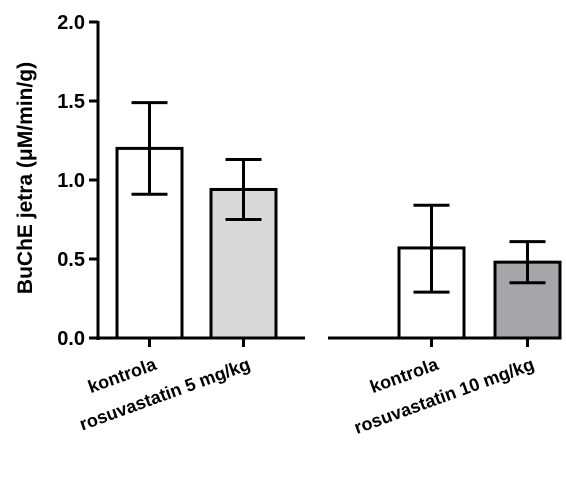 The height and width of the screenshot is (498, 566). I want to click on y-tick-label: 2.0, so click(71, 23).